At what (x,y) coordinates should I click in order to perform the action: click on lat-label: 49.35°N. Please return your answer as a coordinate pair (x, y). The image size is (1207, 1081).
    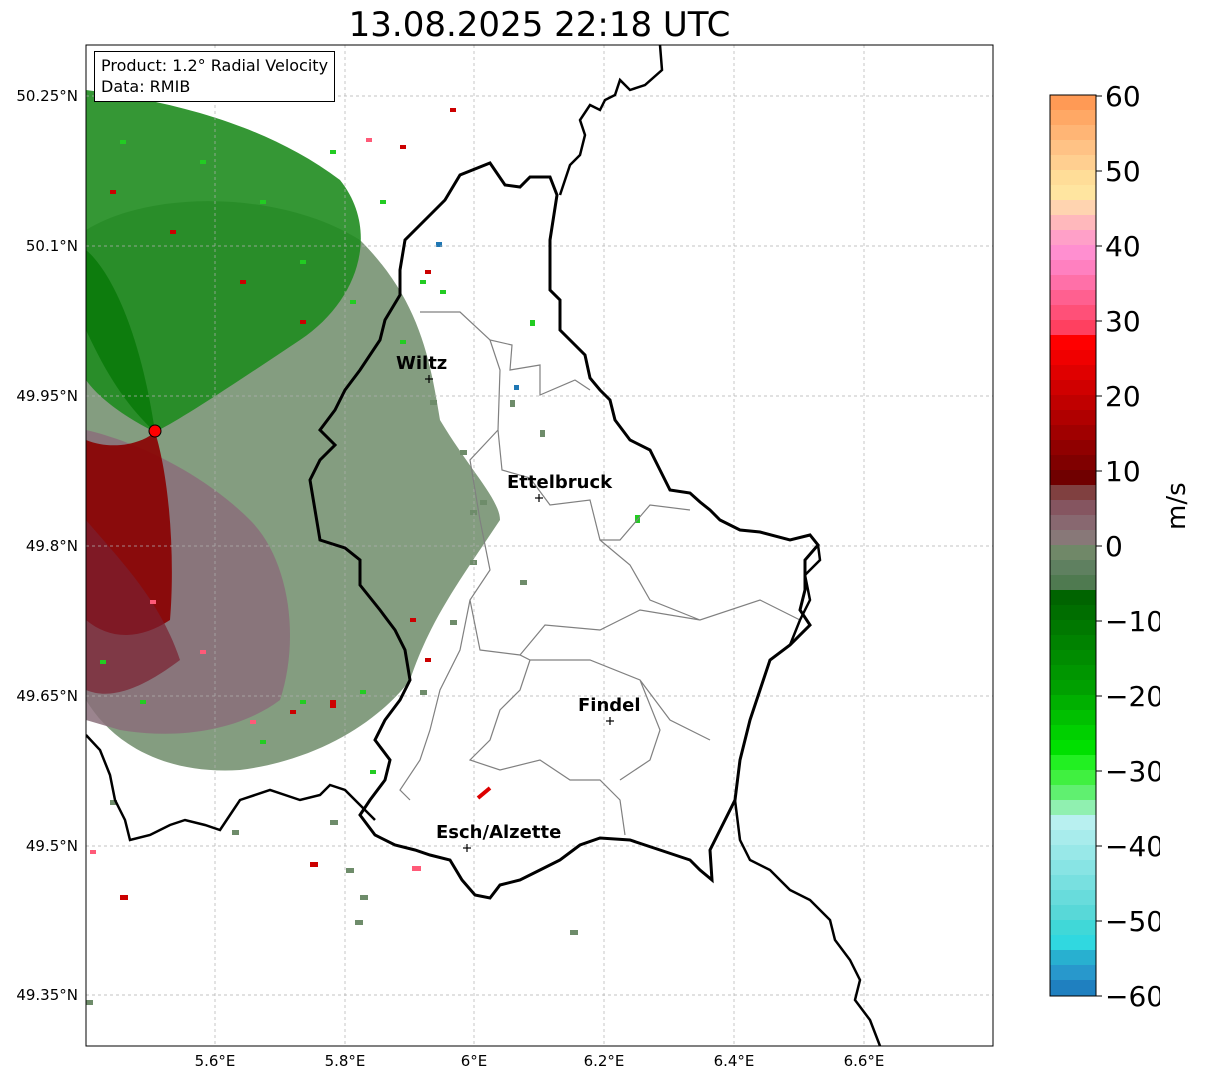
    Looking at the image, I should click on (47, 995).